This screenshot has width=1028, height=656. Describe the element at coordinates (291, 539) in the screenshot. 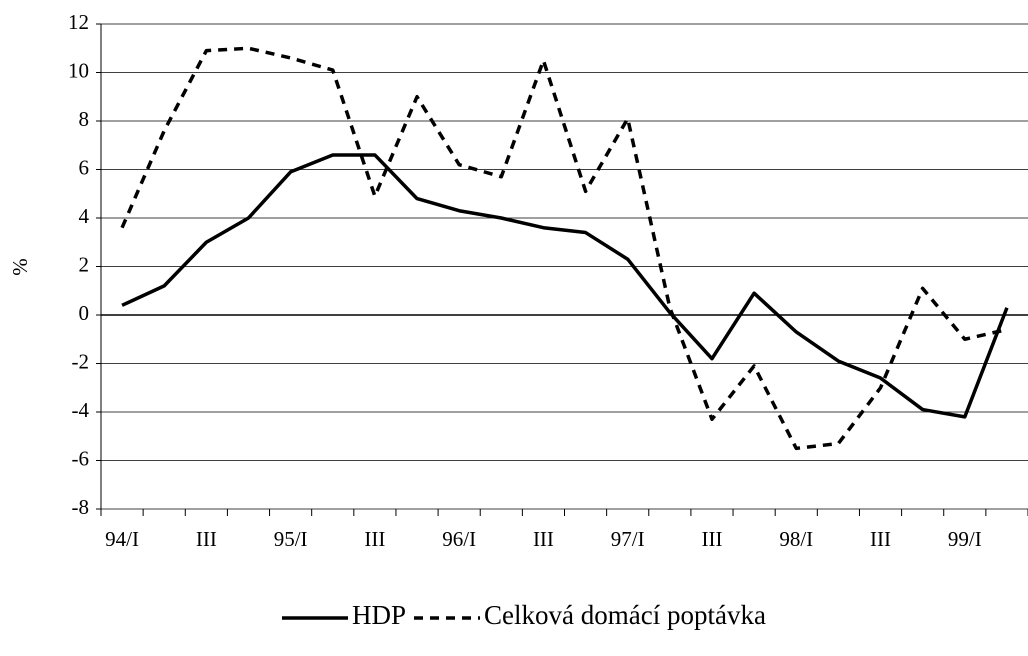

I see `x-tick-label: 95/I` at that location.